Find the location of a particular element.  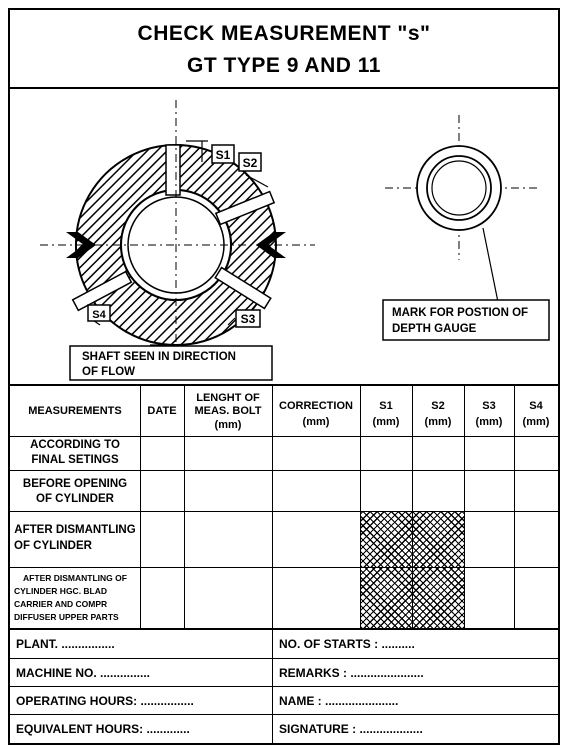

title-line-2: GT TYPE 9 AND 11 is located at coordinates (284, 65).